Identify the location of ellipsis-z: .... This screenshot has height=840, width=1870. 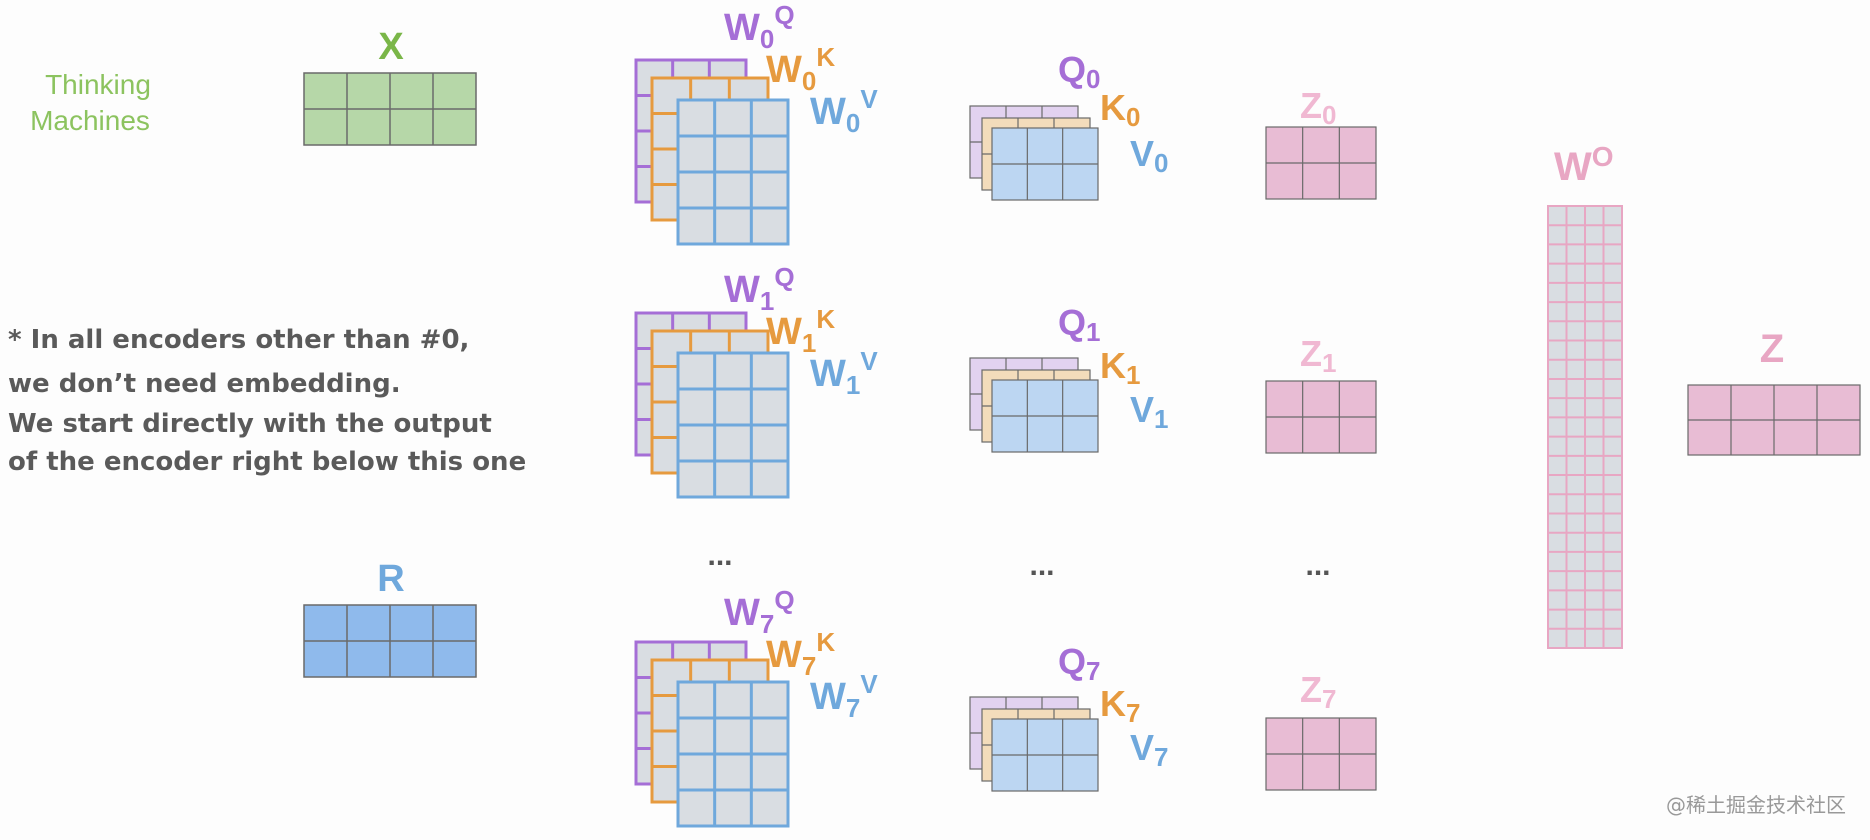
(1317, 565).